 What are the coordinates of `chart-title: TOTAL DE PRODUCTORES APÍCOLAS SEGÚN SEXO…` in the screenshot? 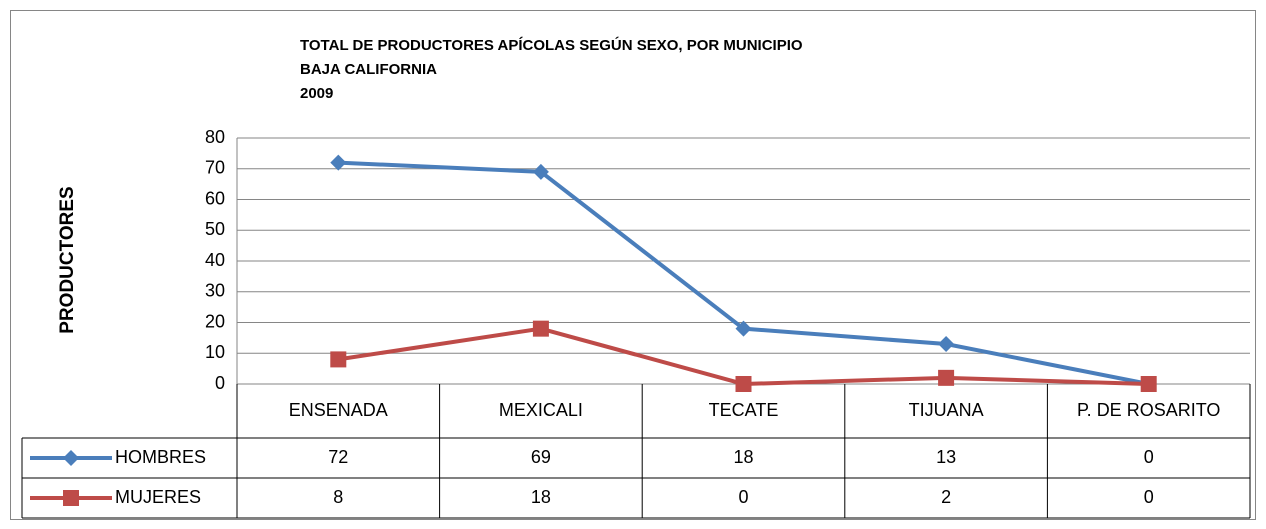 It's located at (551, 45).